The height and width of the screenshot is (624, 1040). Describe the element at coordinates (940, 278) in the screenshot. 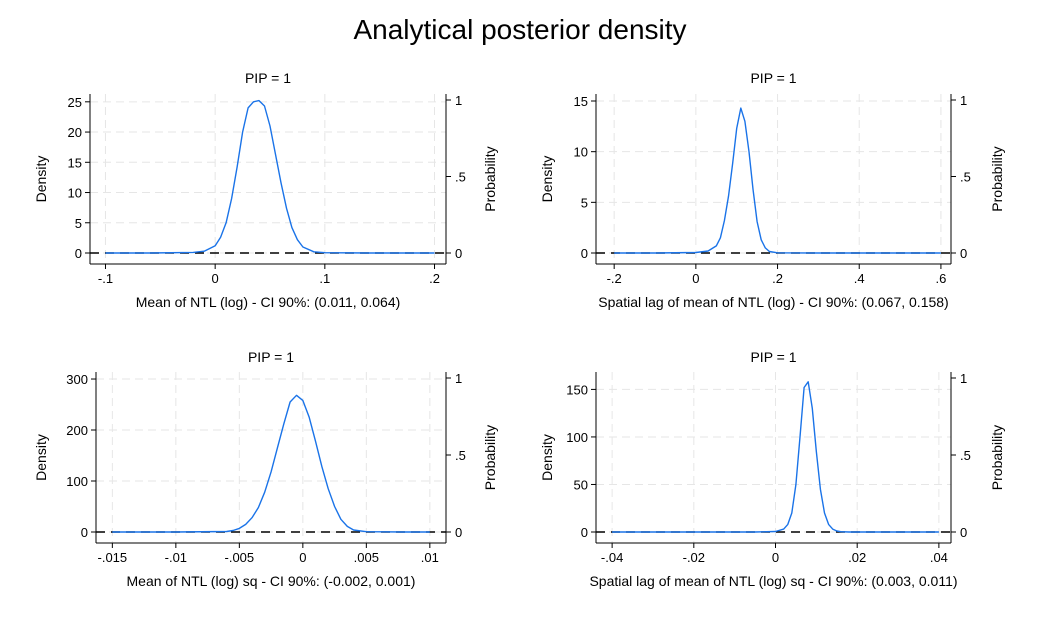

I see `x-tick-label: .6` at that location.